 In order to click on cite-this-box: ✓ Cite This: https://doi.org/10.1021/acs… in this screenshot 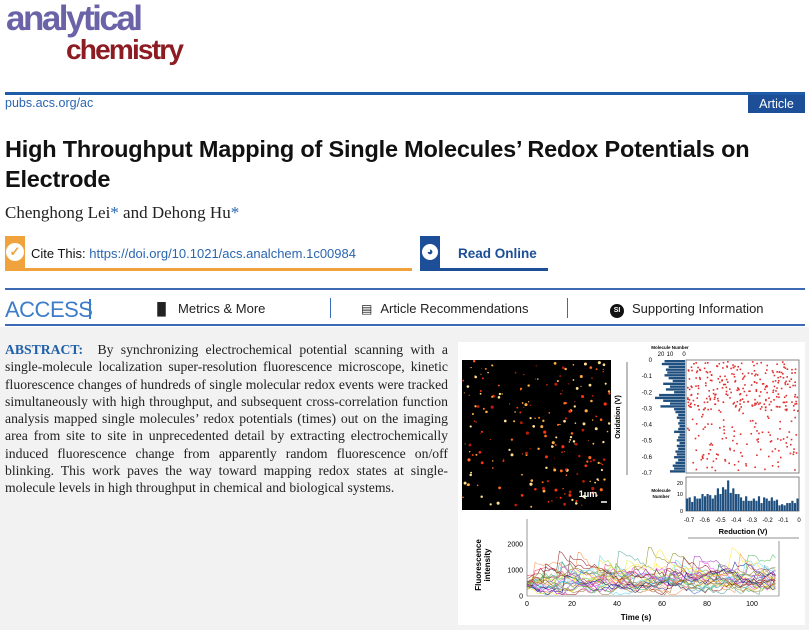, I will do `click(208, 253)`.